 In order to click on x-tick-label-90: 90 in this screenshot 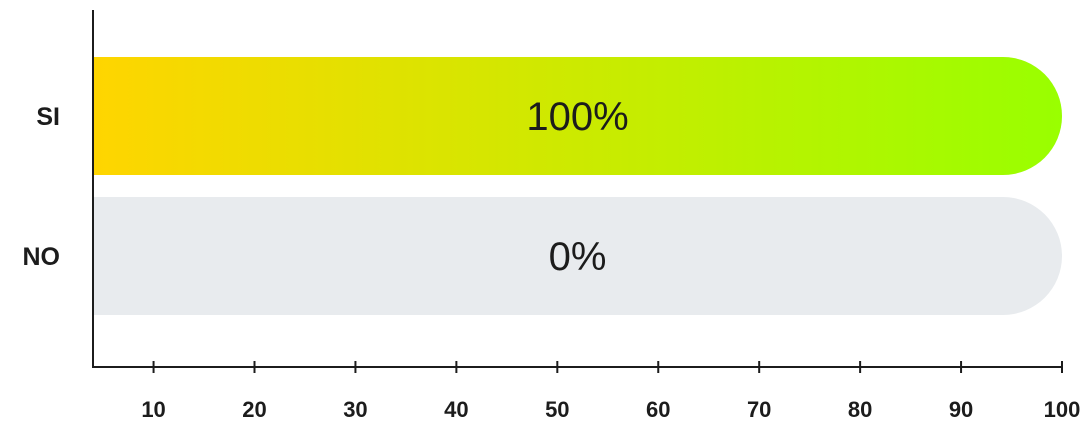, I will do `click(961, 409)`.